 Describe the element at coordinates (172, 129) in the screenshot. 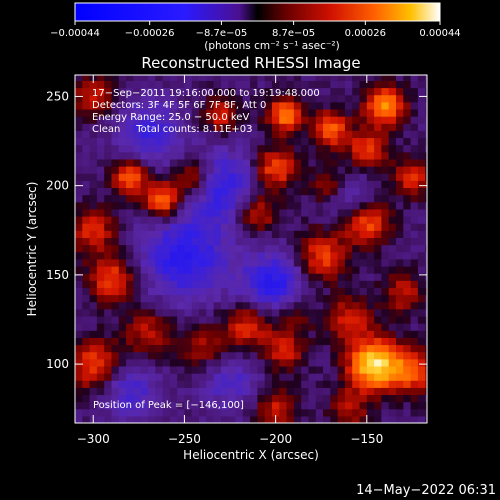

I see `annotation-total-counts: Clean Total counts: 8.11E+03` at that location.